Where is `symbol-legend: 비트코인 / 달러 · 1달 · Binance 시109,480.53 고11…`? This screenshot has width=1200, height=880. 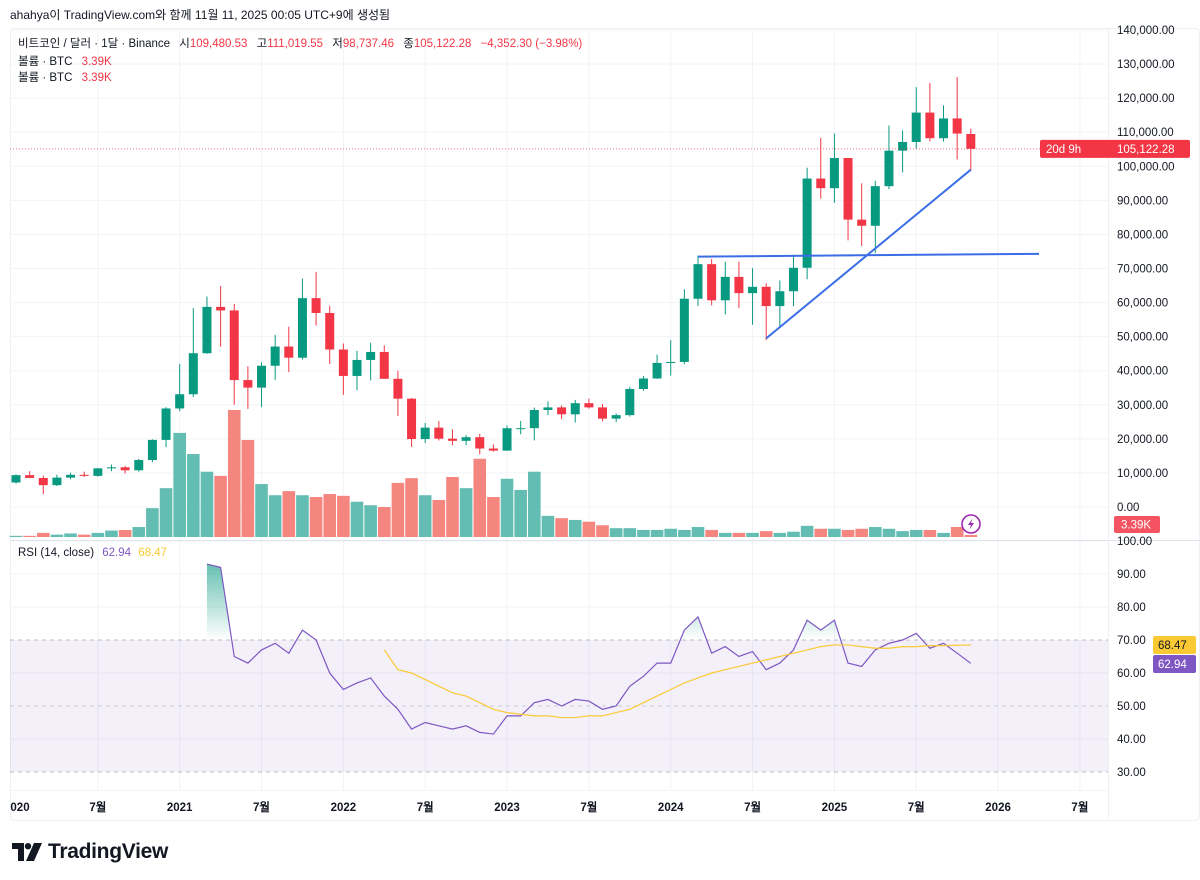
symbol-legend: 비트코인 / 달러 · 1달 · Binance 시109,480.53 고11… is located at coordinates (300, 43).